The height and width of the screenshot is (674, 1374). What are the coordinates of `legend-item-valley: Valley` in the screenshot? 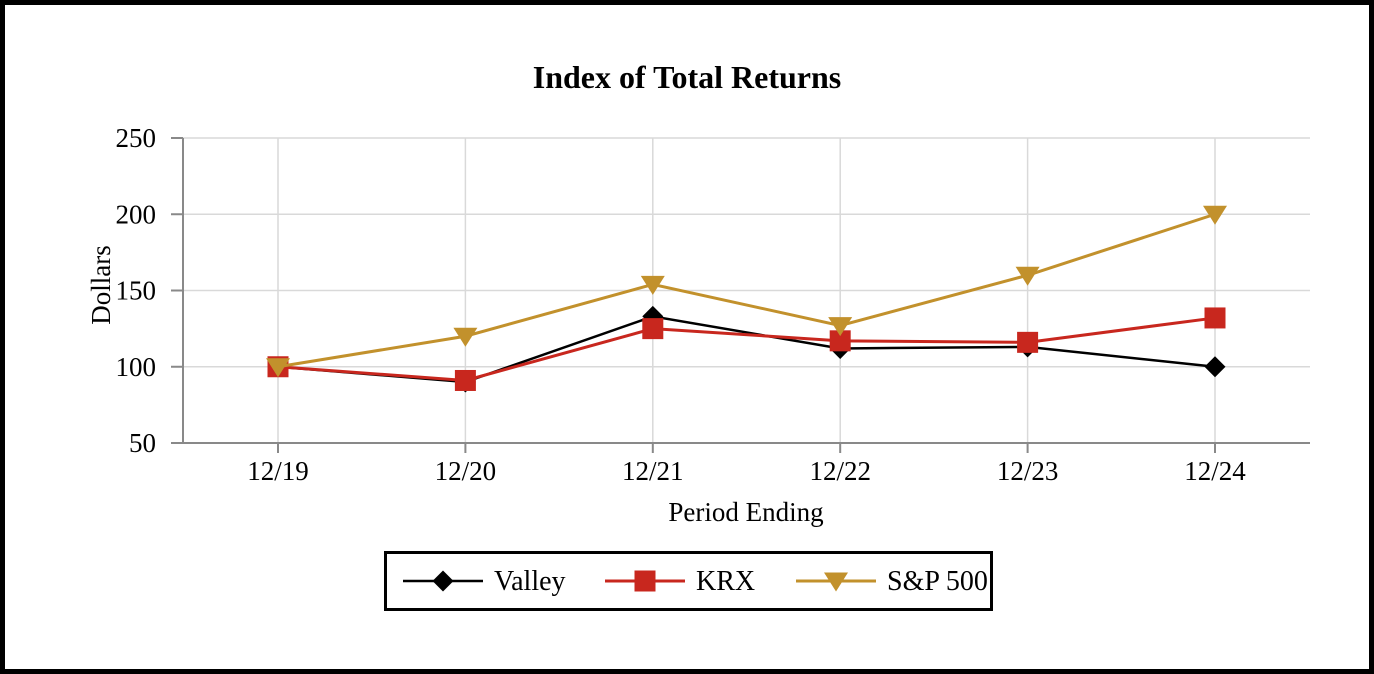 It's located at (484, 581).